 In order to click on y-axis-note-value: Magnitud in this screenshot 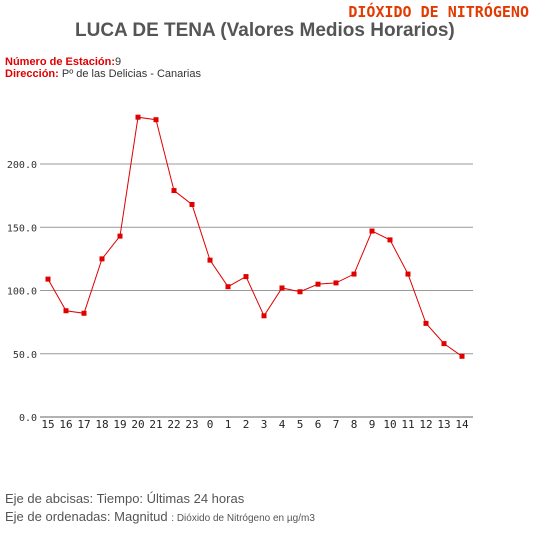, I will do `click(141, 516)`.